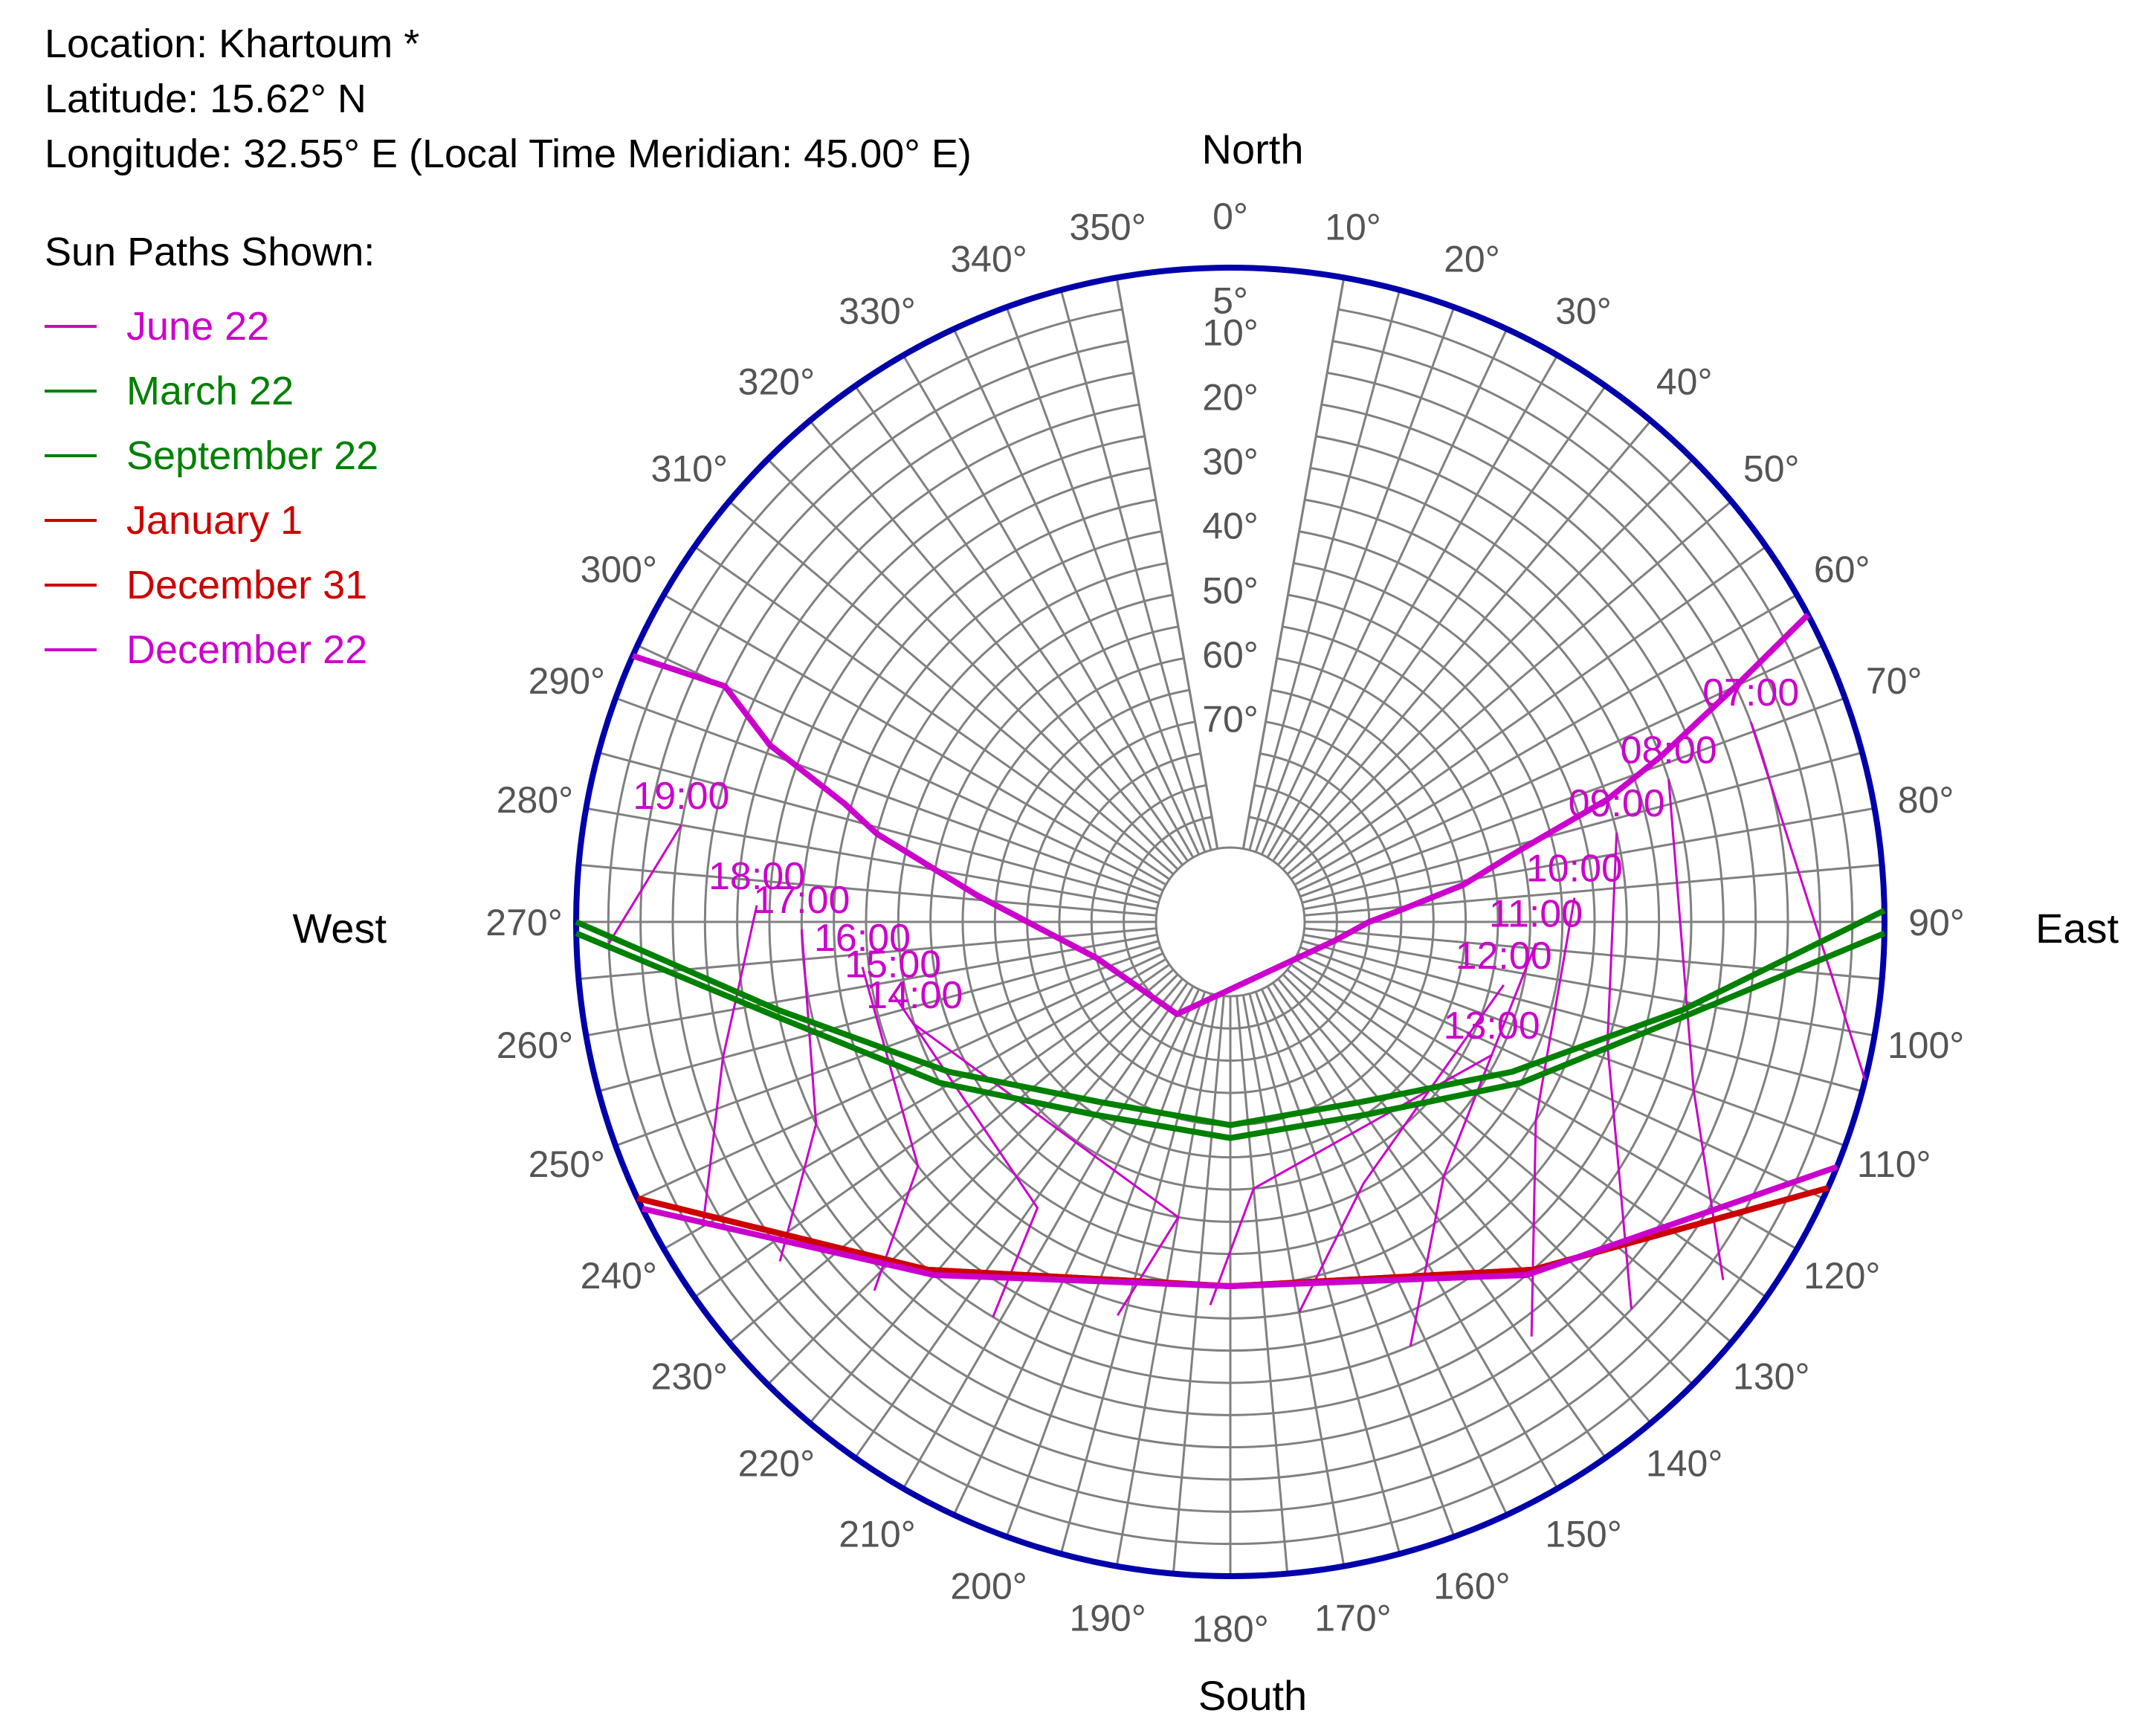 The image size is (2141, 1736). Describe the element at coordinates (1230, 300) in the screenshot. I see `altitude-tick-label: 5°` at that location.